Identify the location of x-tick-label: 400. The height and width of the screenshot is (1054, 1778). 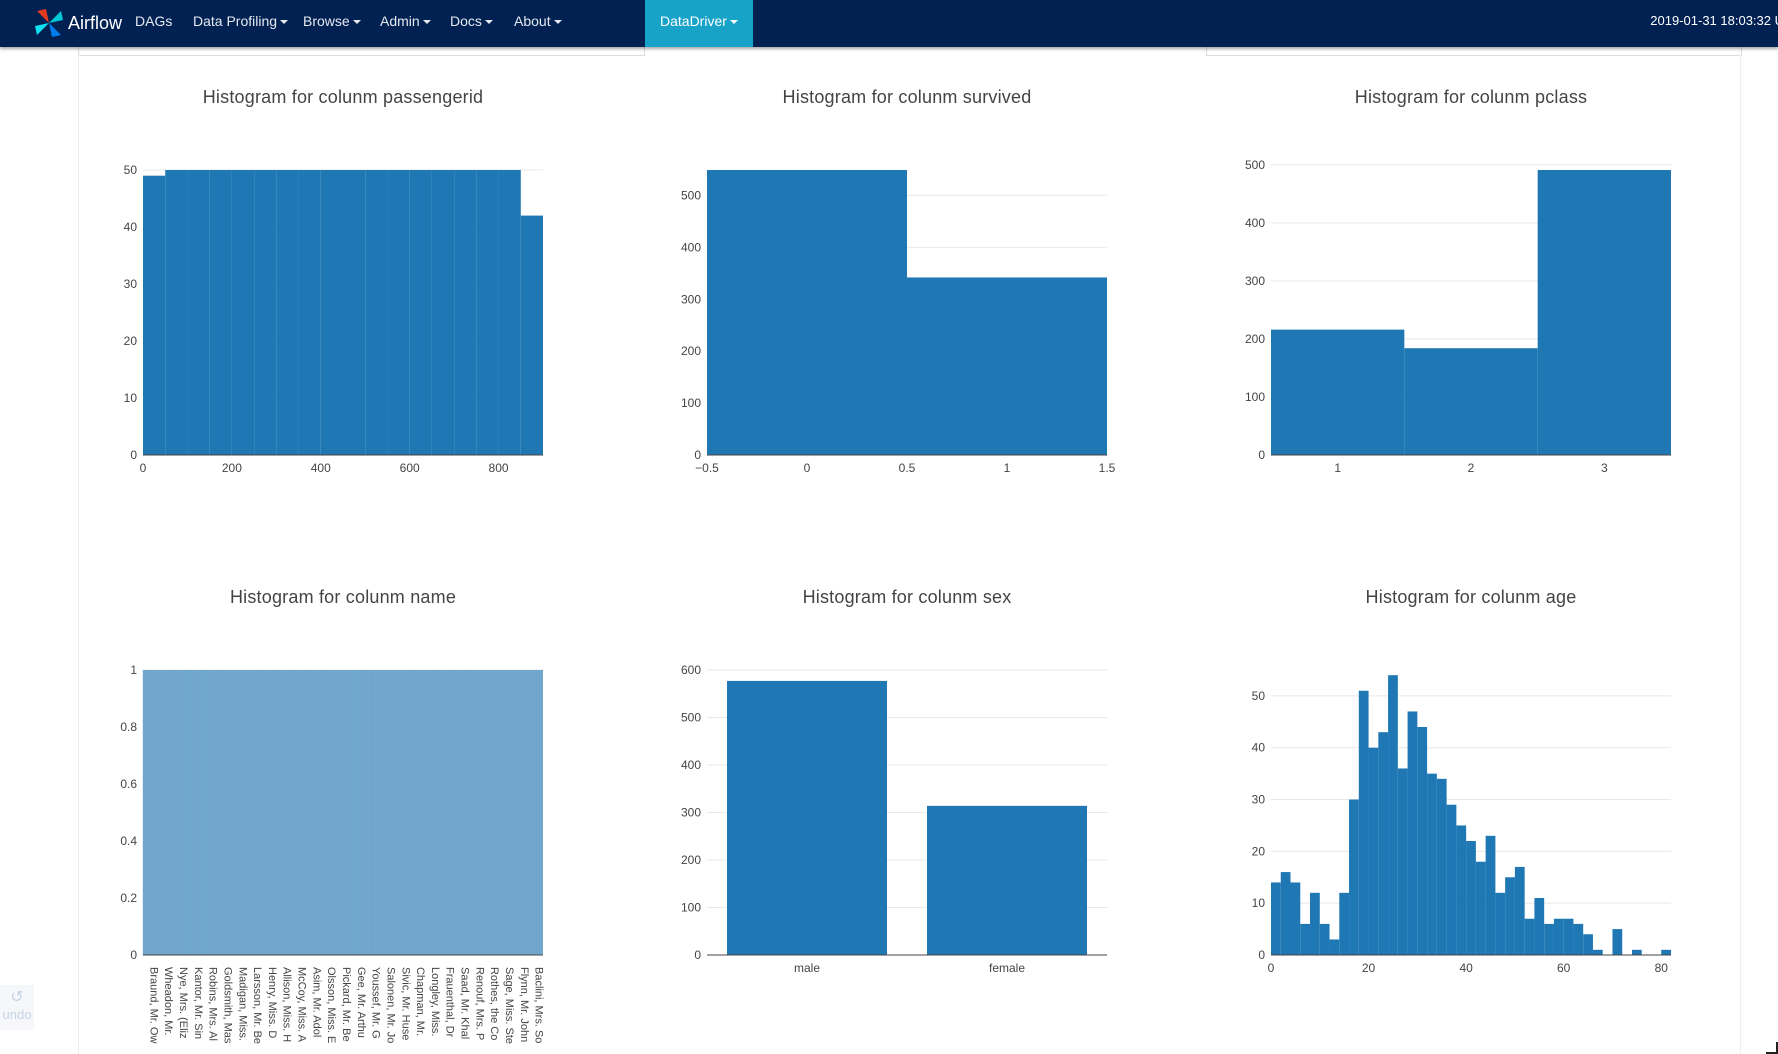
(321, 468).